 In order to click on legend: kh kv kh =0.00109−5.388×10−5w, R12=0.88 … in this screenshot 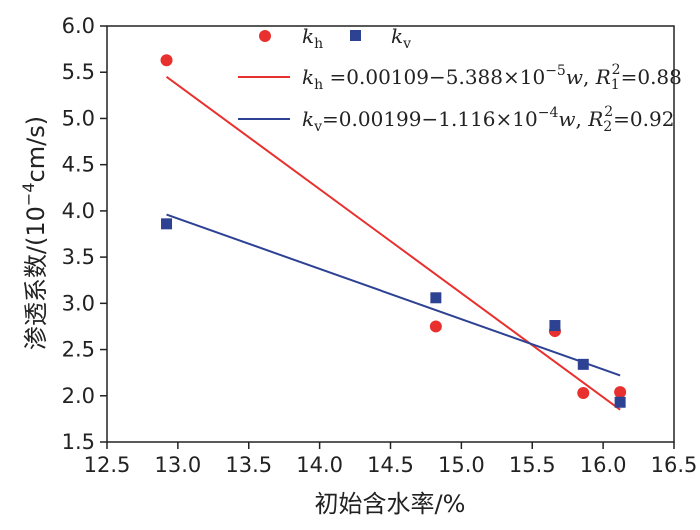, I will do `click(460, 79)`.